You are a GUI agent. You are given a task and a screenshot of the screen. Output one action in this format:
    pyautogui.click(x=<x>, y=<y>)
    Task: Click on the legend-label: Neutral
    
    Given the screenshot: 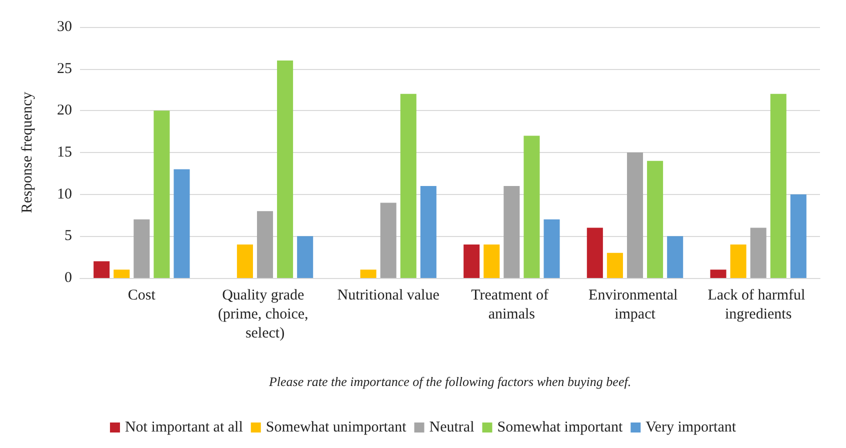 What is the action you would take?
    pyautogui.click(x=451, y=428)
    